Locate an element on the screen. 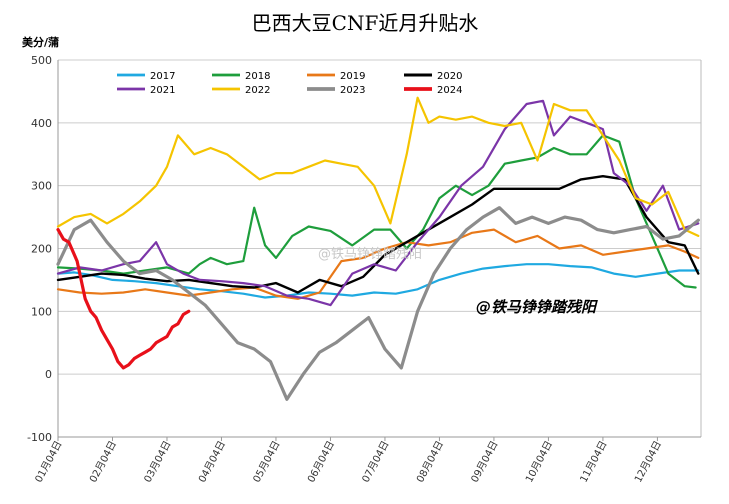 Image resolution: width=729 pixels, height=504 pixels. x-tick-label: 08月04日 is located at coordinates (430, 462).